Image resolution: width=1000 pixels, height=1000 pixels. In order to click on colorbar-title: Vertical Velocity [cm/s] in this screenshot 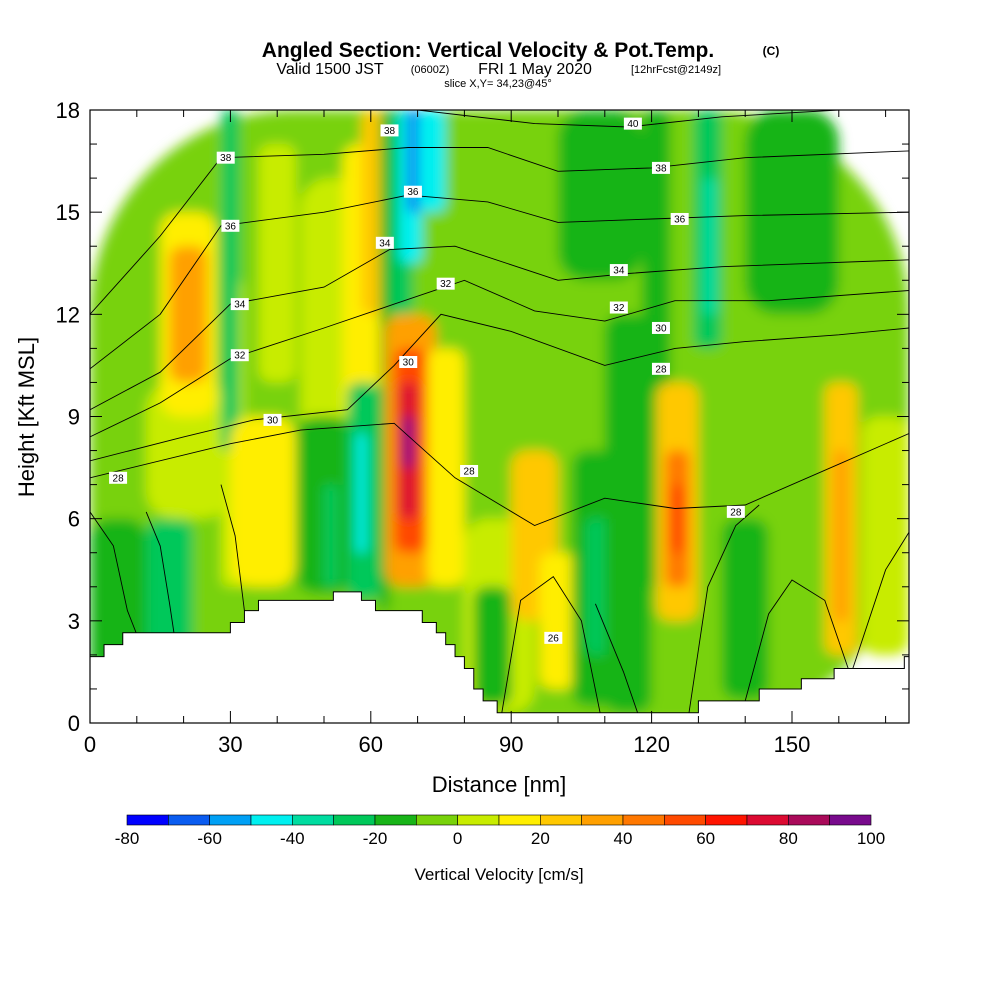, I will do `click(498, 874)`.